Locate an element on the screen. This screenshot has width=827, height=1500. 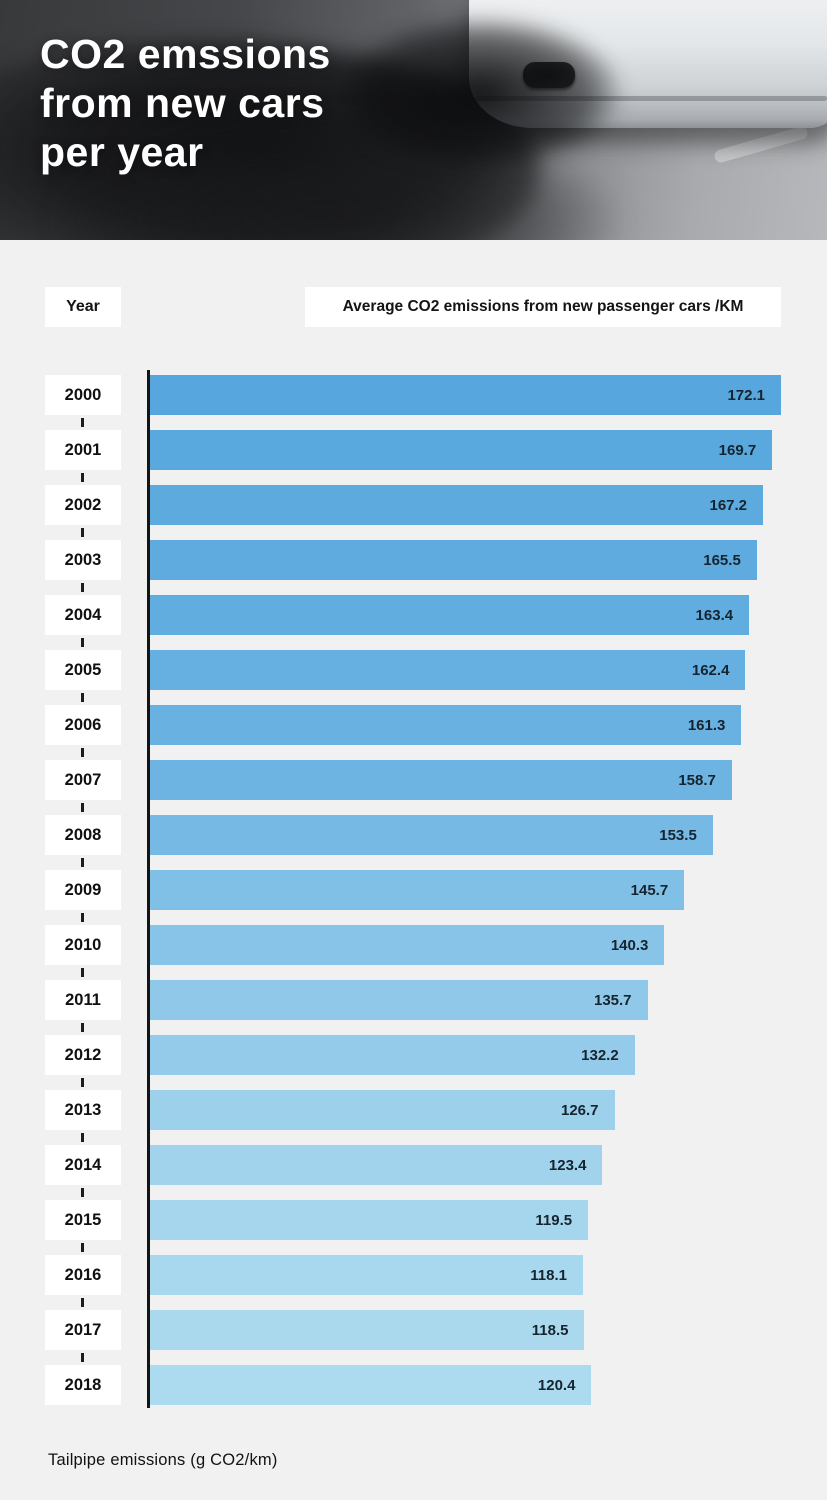
bar-area: 118.5 is located at coordinates (465, 1330).